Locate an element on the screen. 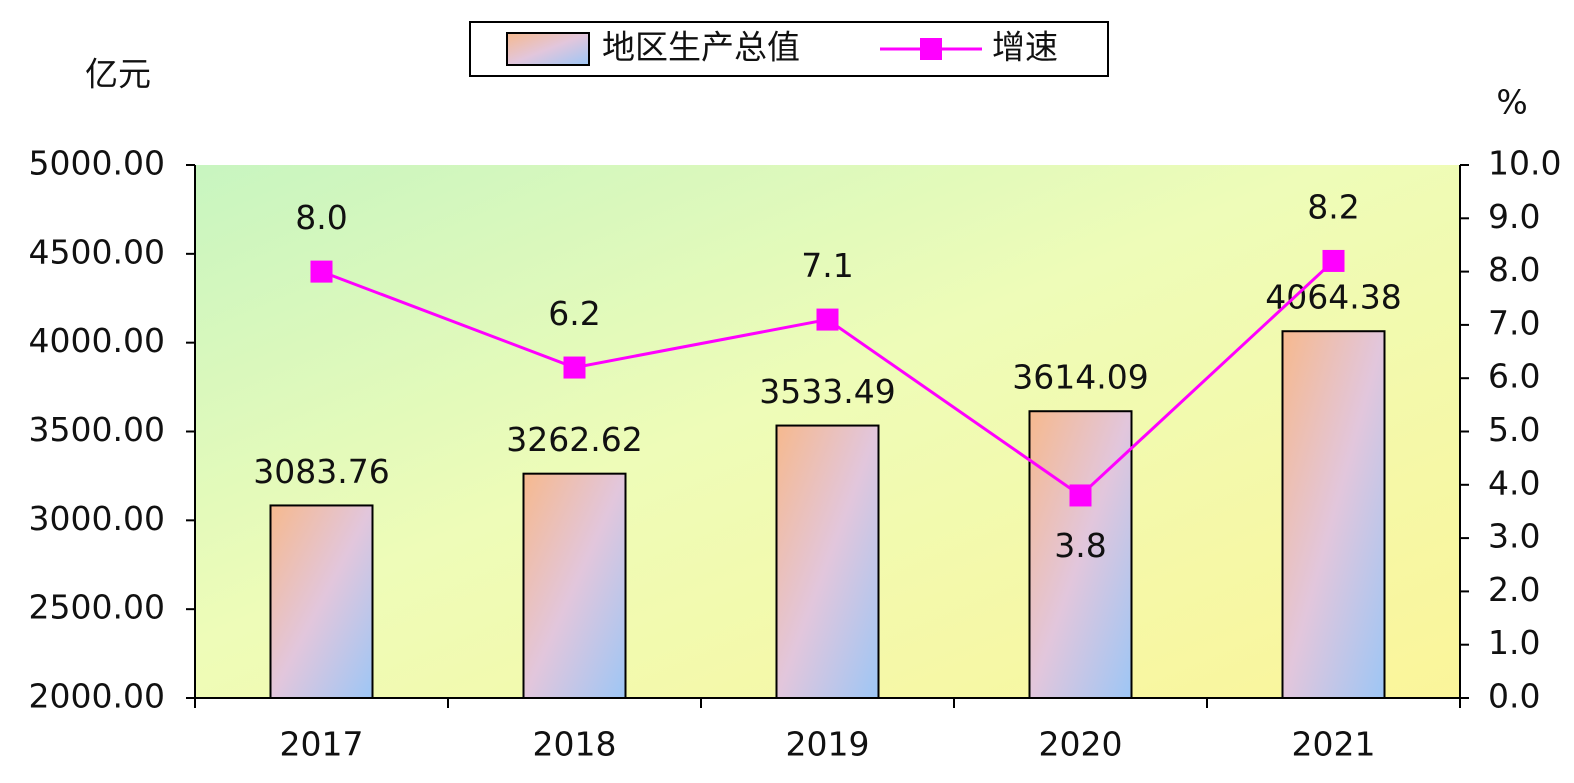 This screenshot has width=1574, height=783. y2-unit: % is located at coordinates (1511, 102).